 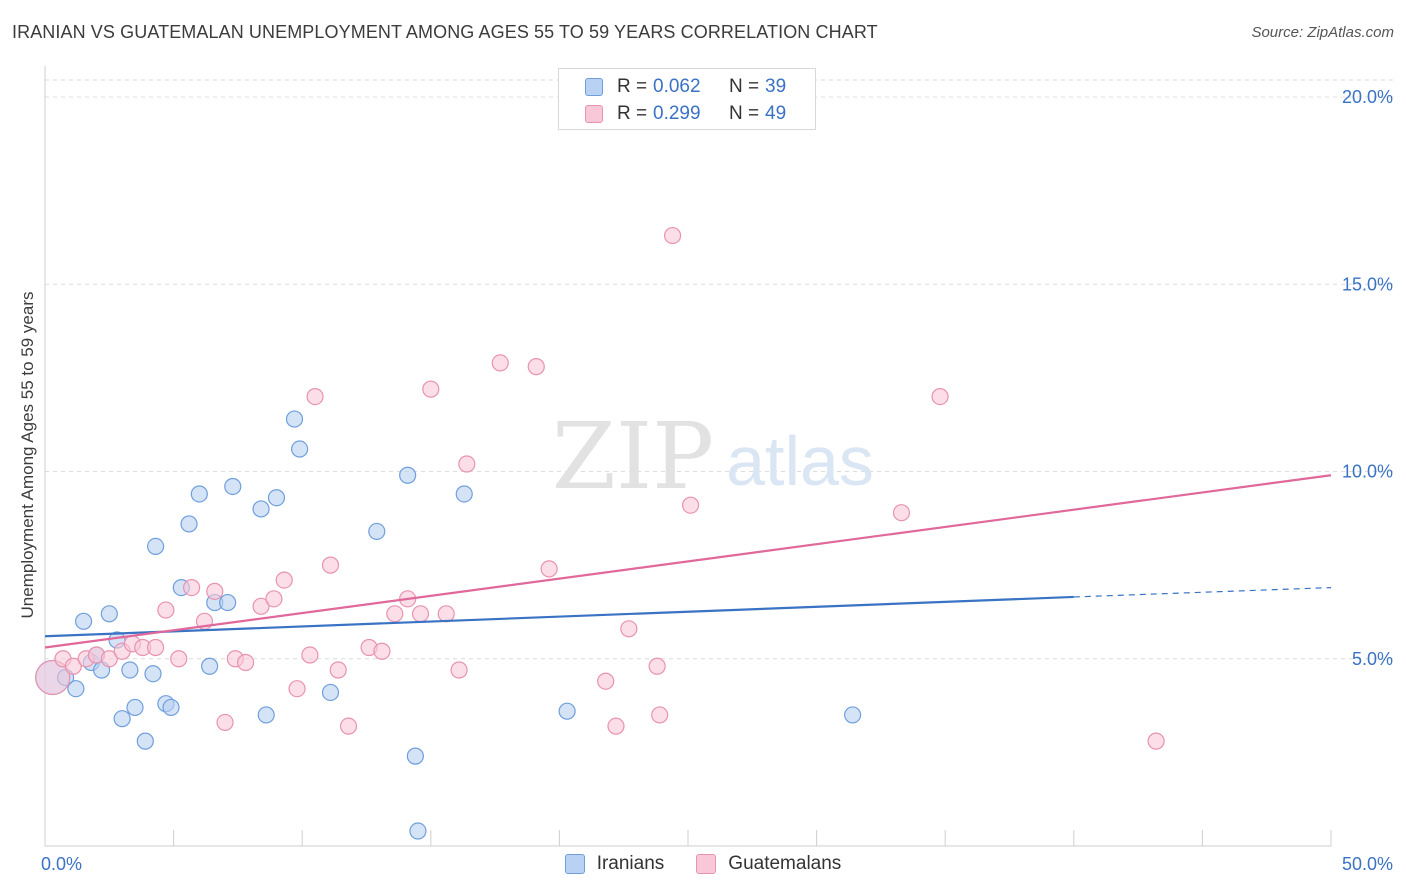 What do you see at coordinates (1367, 472) in the screenshot?
I see `y-tick-label: 10.0%` at bounding box center [1367, 472].